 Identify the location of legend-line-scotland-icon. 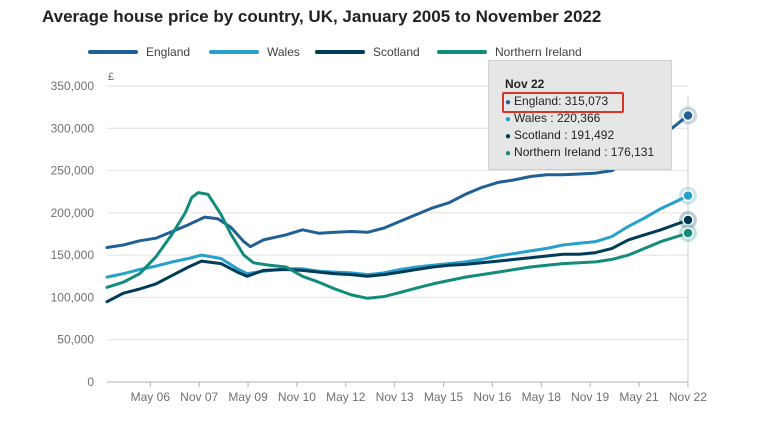
(340, 52).